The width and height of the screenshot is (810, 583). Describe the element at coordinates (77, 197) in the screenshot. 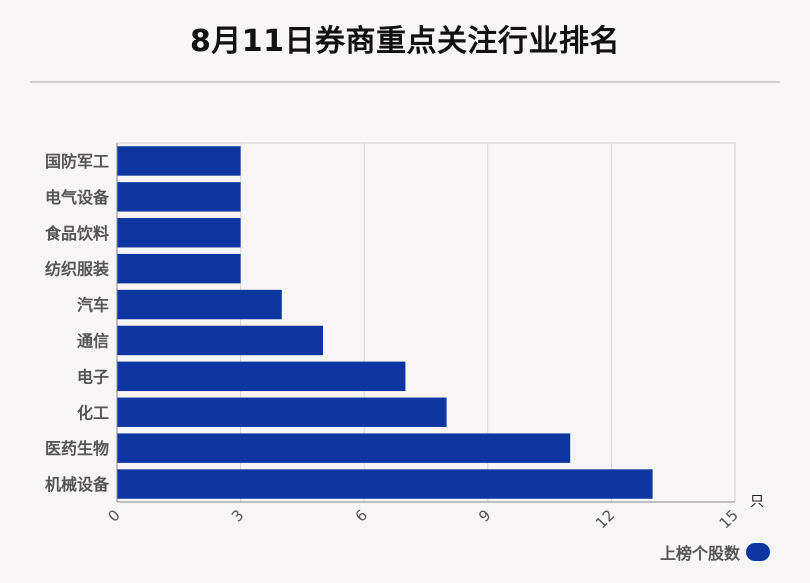

I see `category-label: 电气设备` at that location.